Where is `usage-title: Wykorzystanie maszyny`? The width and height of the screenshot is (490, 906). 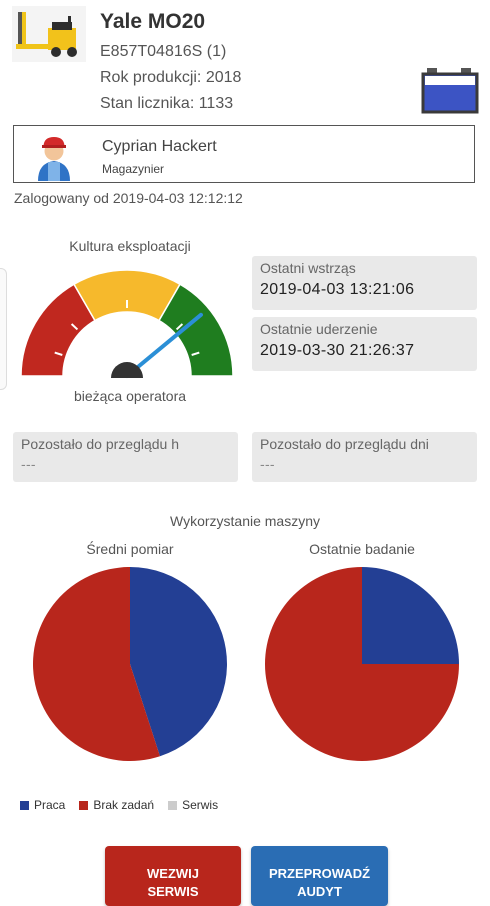 usage-title: Wykorzystanie maszyny is located at coordinates (245, 521).